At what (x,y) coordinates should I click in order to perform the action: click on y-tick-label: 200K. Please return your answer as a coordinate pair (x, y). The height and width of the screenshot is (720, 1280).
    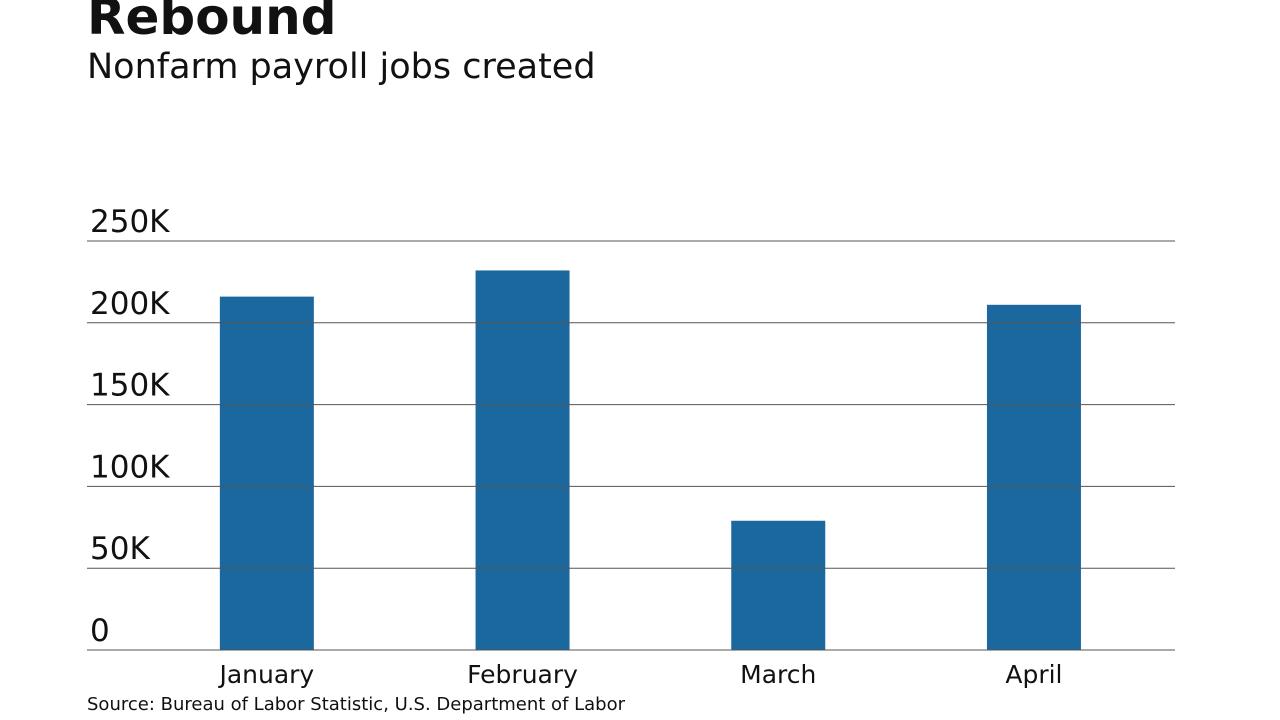
    Looking at the image, I should click on (130, 304).